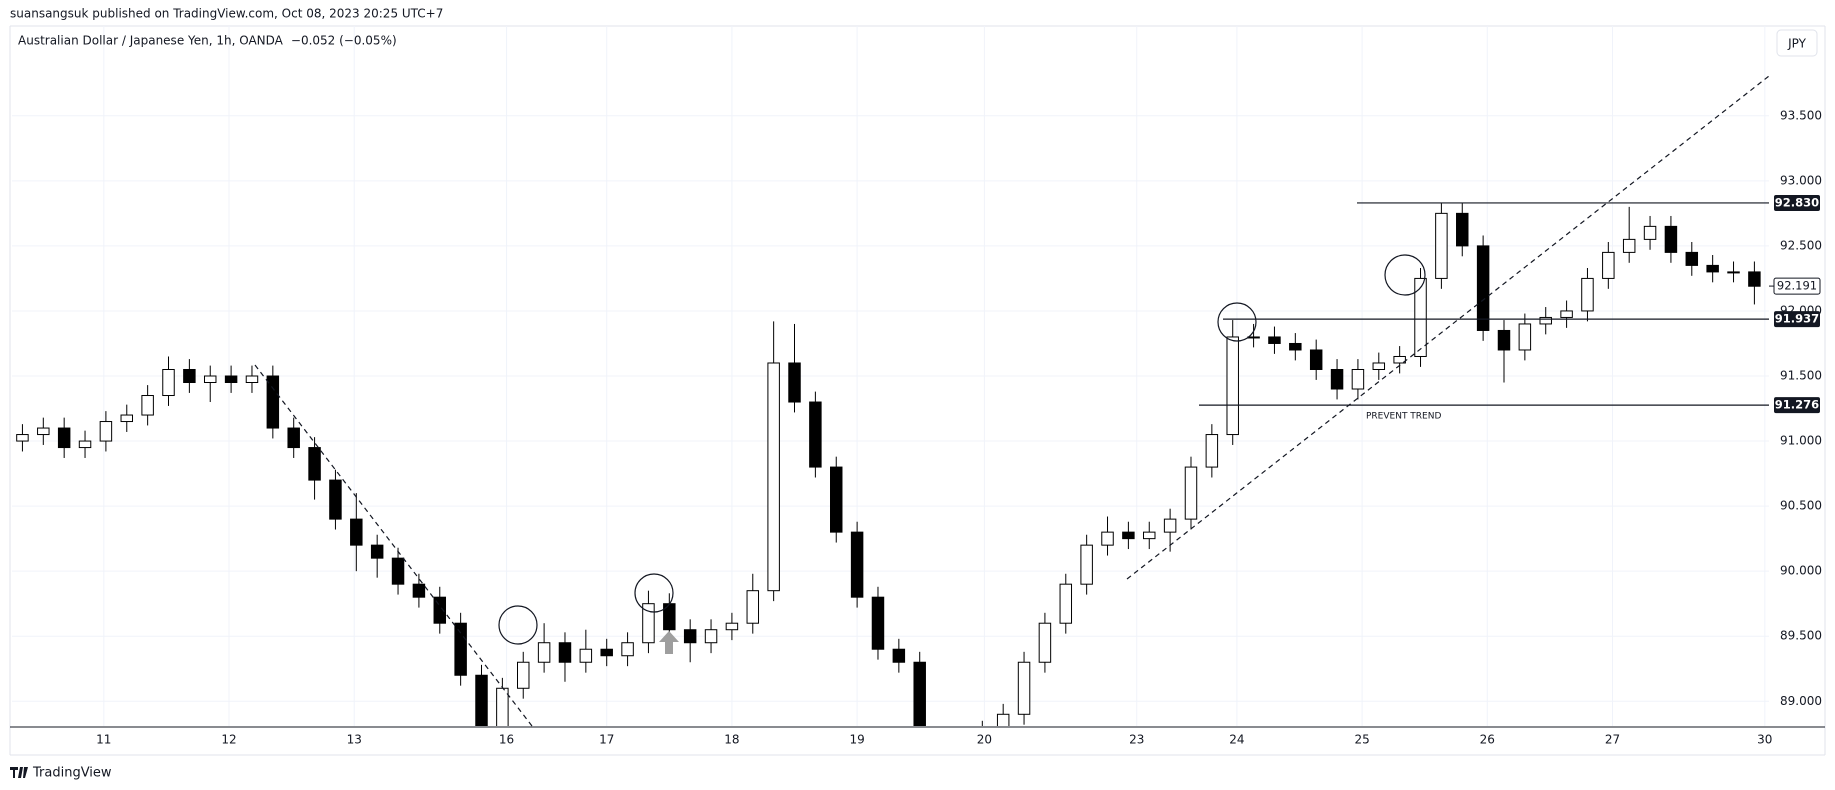 Image resolution: width=1835 pixels, height=790 pixels. I want to click on change: −0.052 (−0.05%), so click(344, 41).